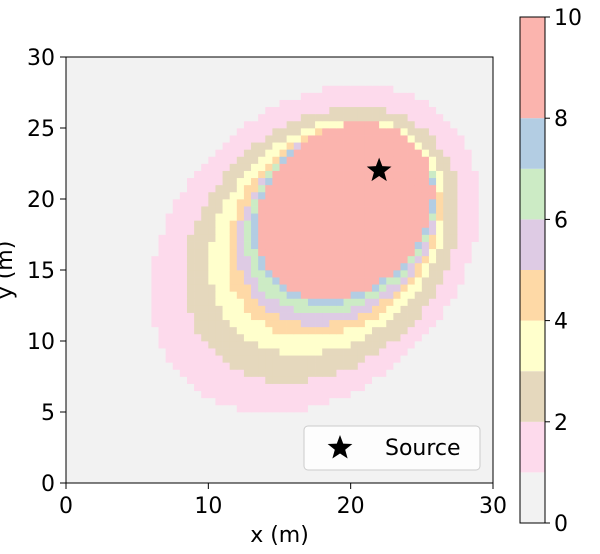 Image resolution: width=600 pixels, height=554 pixels. I want to click on x-tick-label: 20, so click(351, 506).